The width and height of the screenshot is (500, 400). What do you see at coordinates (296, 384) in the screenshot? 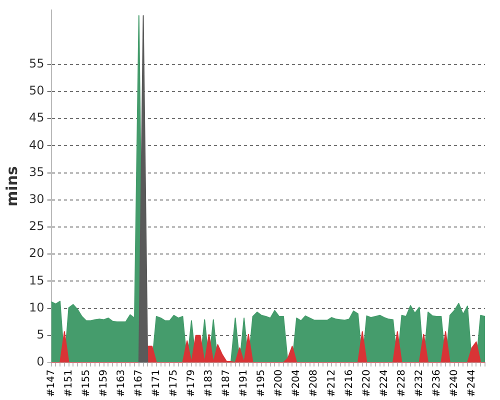
I see `x-tick-label: #204` at bounding box center [296, 384].